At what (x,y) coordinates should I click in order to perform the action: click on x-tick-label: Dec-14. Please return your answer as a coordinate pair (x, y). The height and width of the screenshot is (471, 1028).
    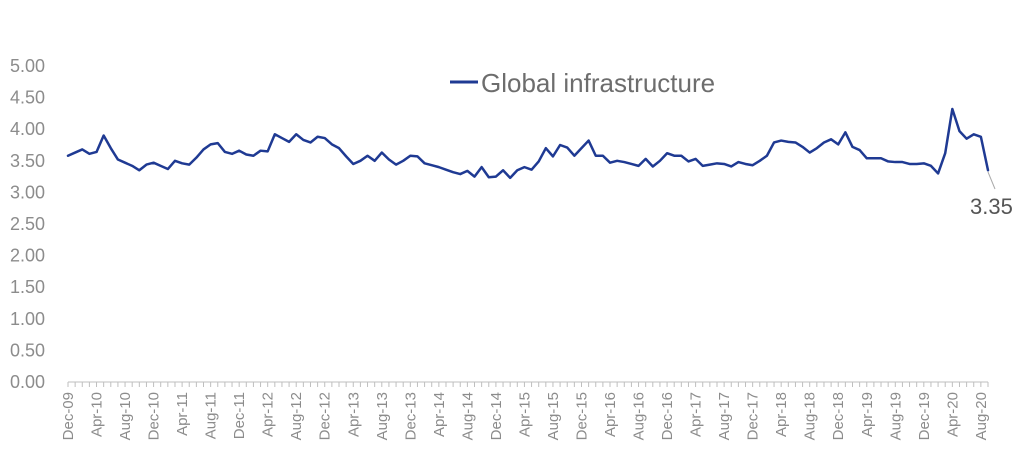
    Looking at the image, I should click on (496, 416).